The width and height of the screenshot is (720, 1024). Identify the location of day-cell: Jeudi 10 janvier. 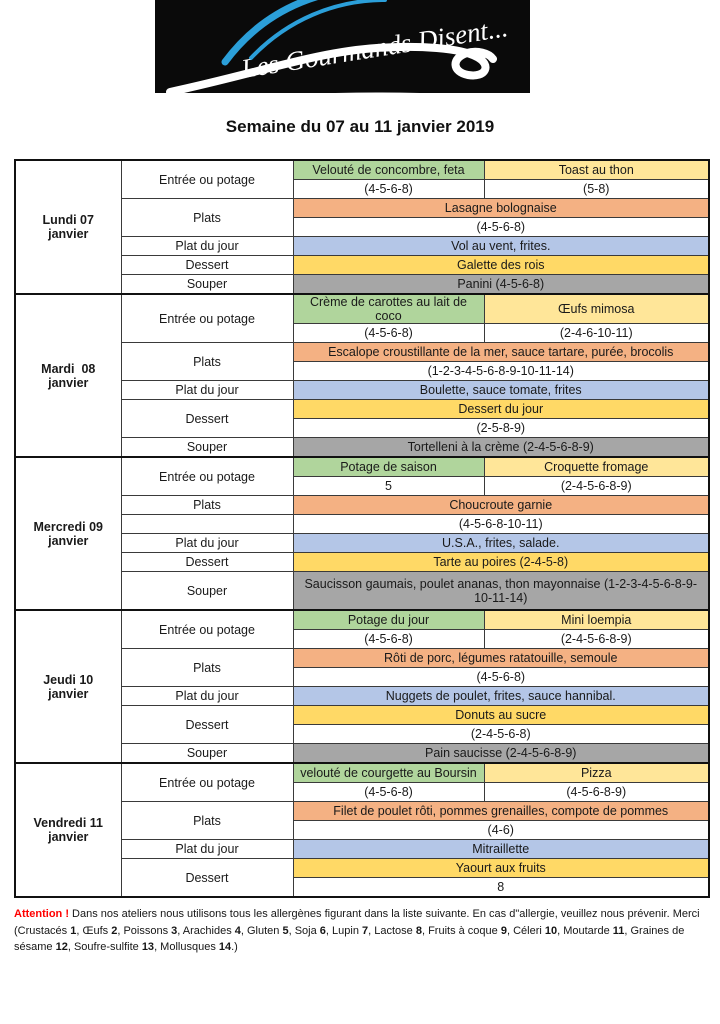
(68, 686).